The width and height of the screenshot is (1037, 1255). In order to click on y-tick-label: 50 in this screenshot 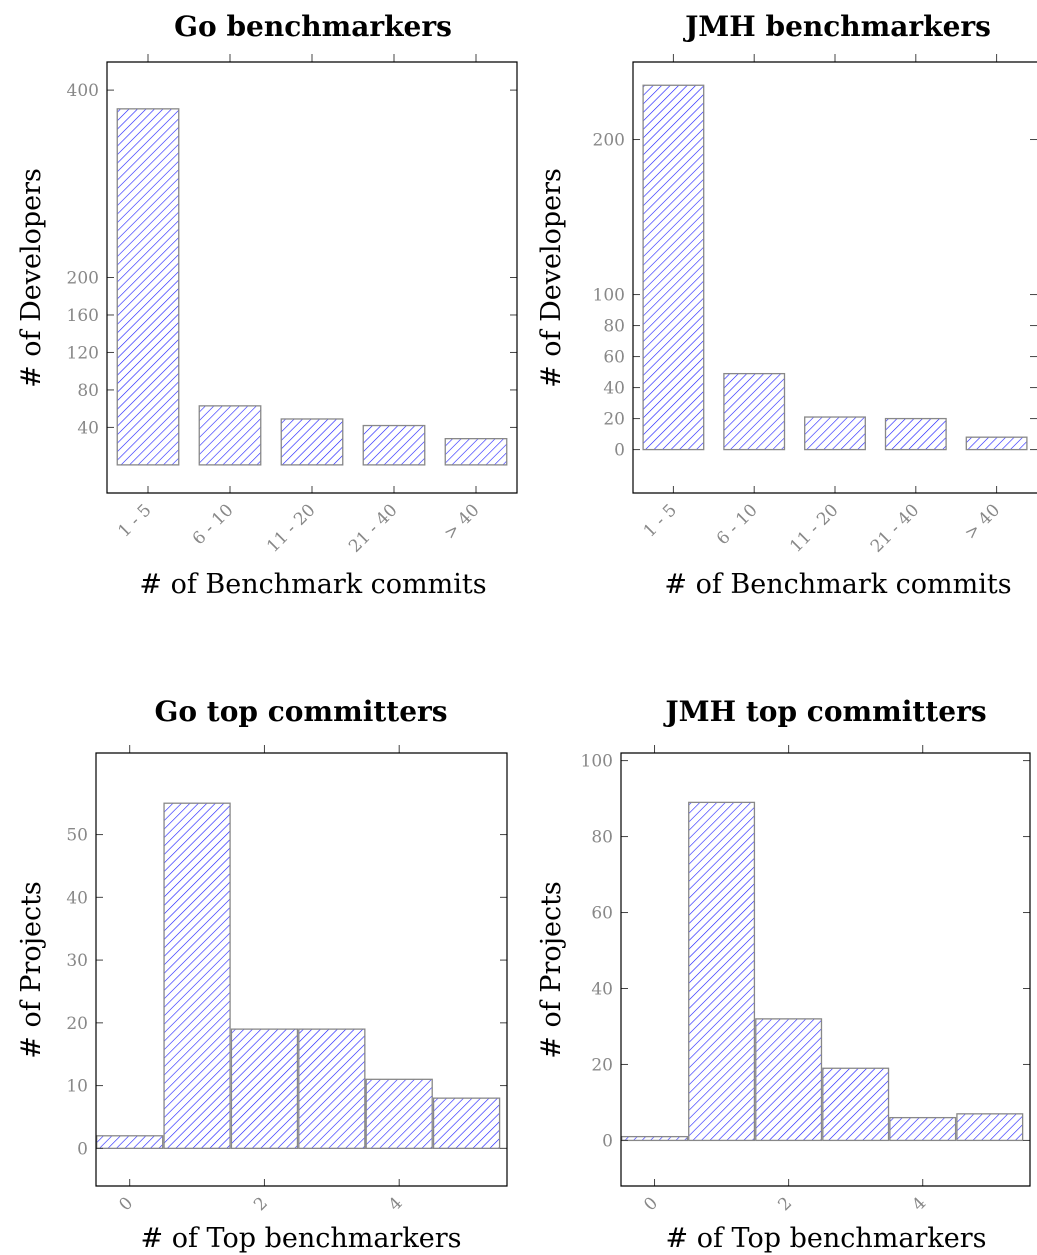, I will do `click(77, 836)`.